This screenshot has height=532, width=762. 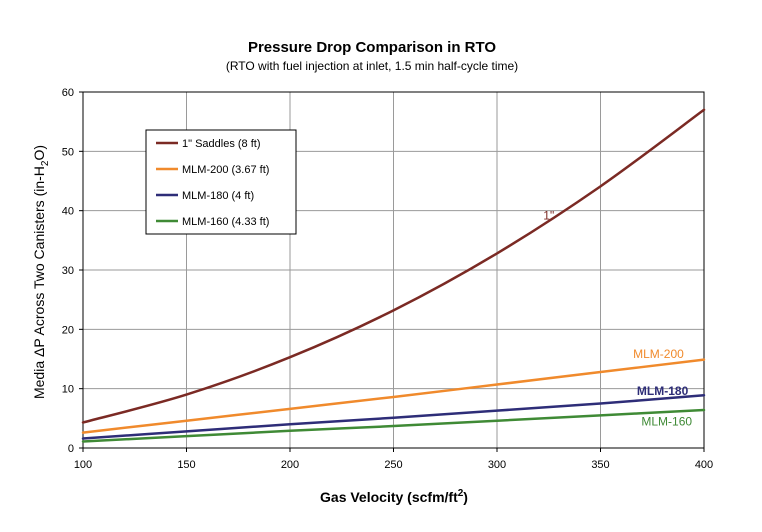 What do you see at coordinates (221, 144) in the screenshot?
I see `legend-label-1-saddles-8-ft: 1" Saddles (8 ft)` at bounding box center [221, 144].